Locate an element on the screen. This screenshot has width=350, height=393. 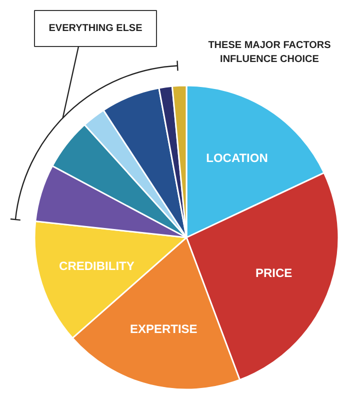
slice-label: EXPERTISE is located at coordinates (164, 329).